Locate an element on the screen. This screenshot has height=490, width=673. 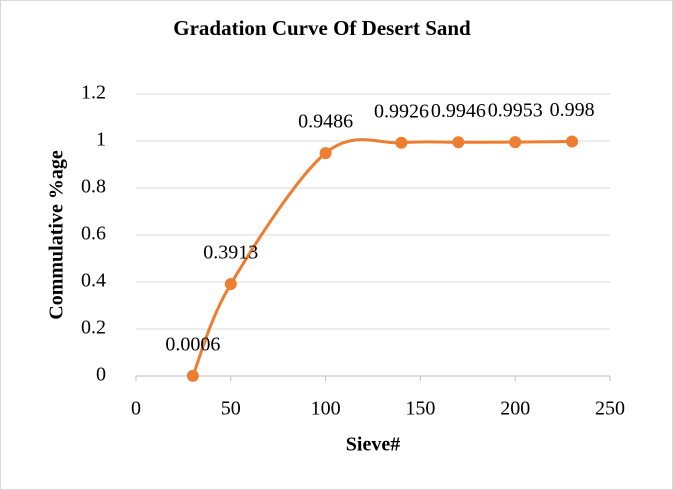
data-label: 0.9486 is located at coordinates (325, 122).